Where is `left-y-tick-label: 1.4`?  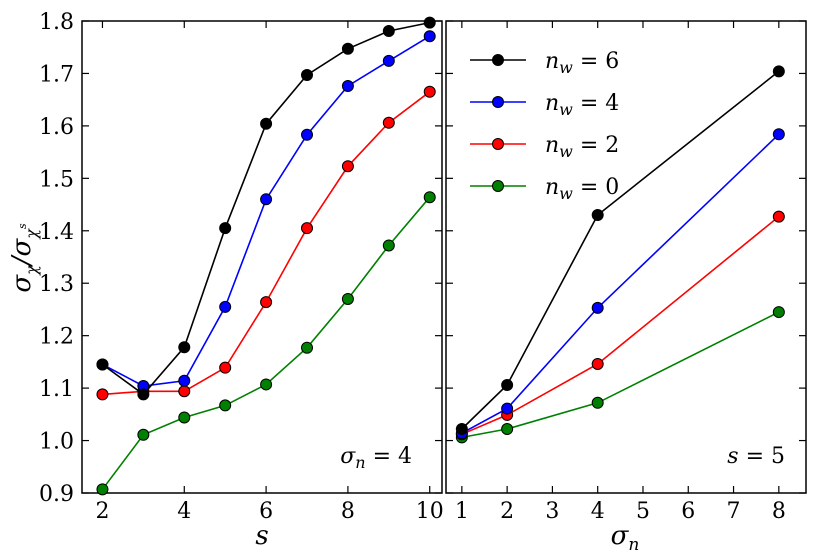 left-y-tick-label: 1.4 is located at coordinates (56, 232).